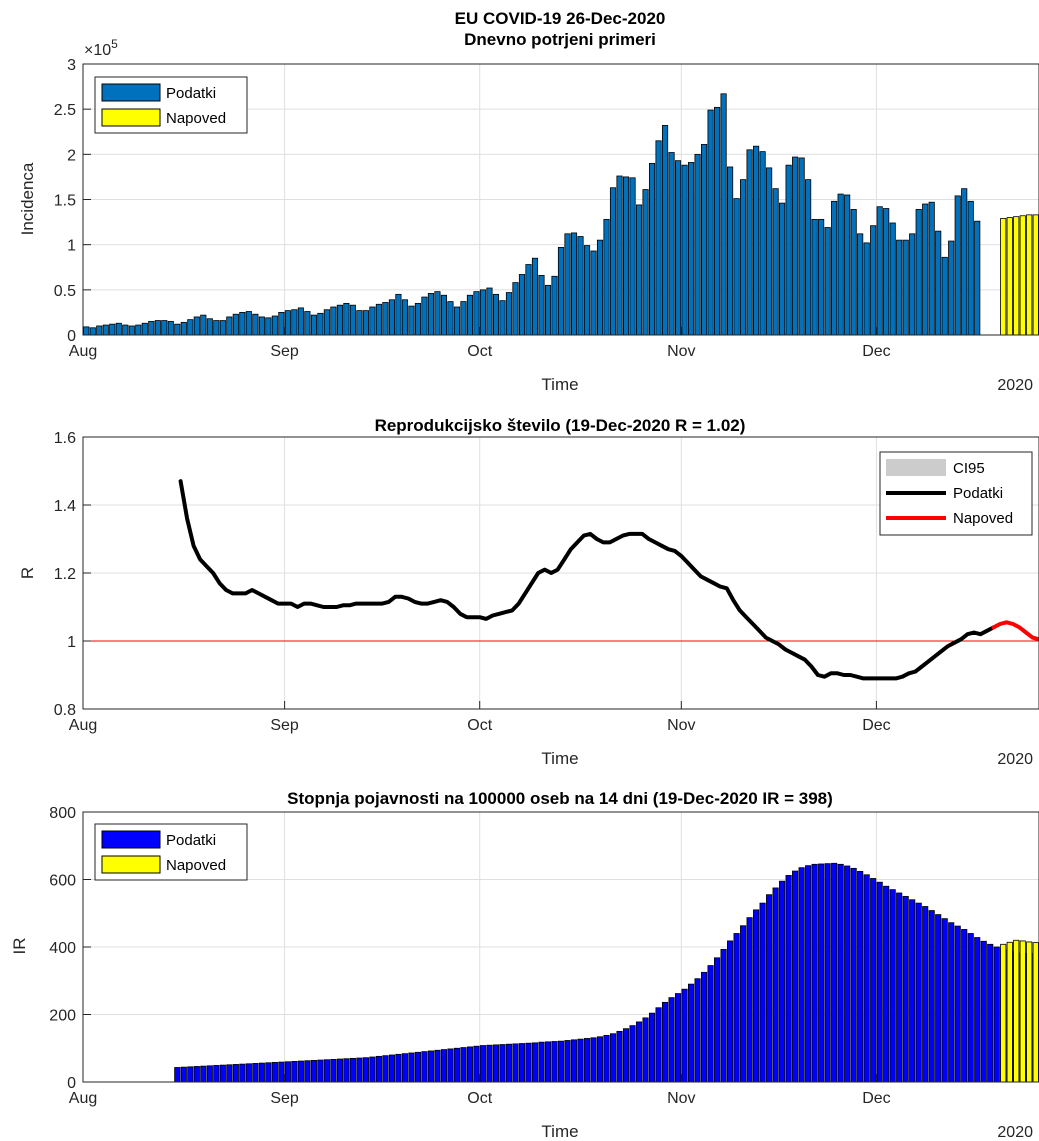  Describe the element at coordinates (65, 574) in the screenshot. I see `y-tick-label: 1.2` at that location.